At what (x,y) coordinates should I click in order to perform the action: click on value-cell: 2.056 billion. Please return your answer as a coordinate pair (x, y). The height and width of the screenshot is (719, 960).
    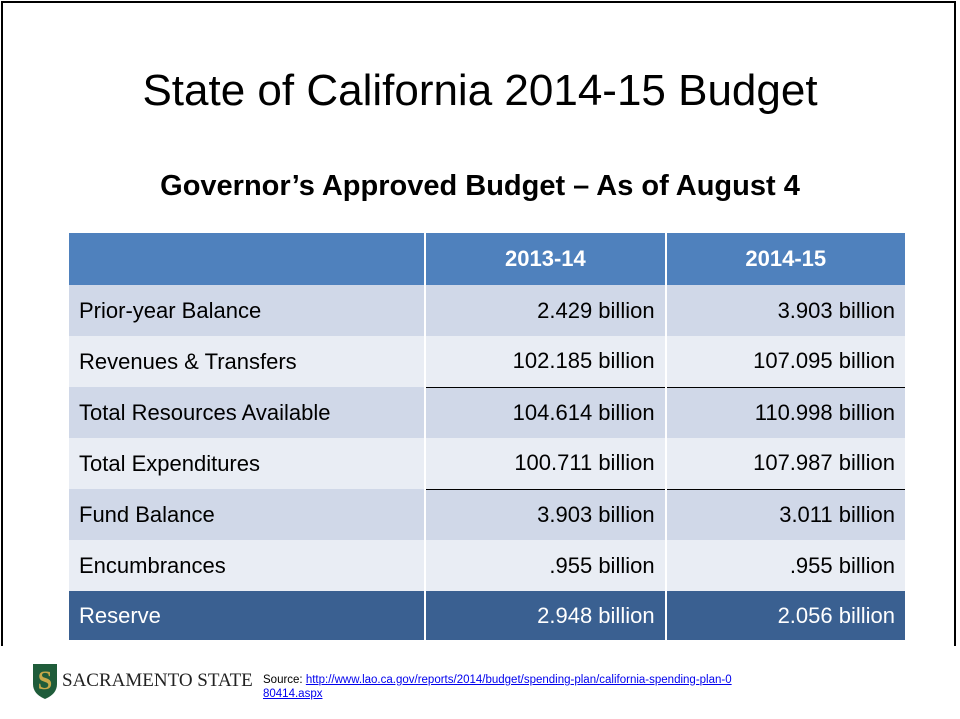
    Looking at the image, I should click on (786, 615).